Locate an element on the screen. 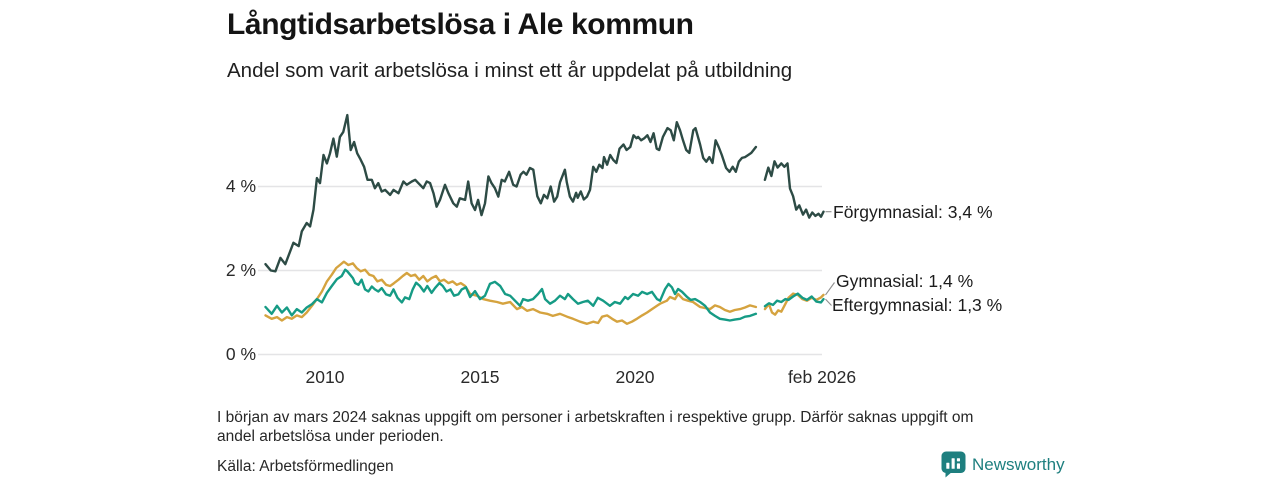 This screenshot has width=1280, height=480. x-axis-tick-feb-2026: feb 2026 is located at coordinates (822, 377).